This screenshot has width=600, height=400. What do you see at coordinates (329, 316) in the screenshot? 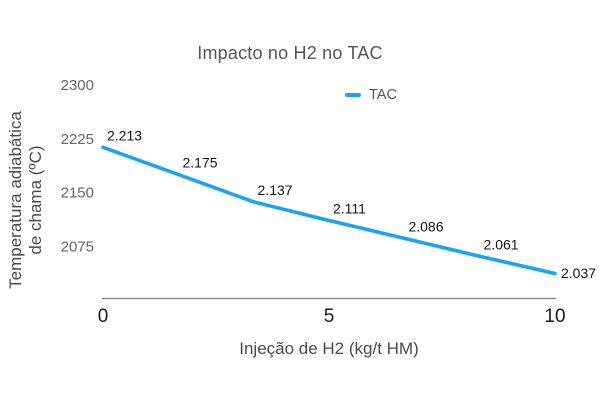
I see `x-tick-label: 5` at bounding box center [329, 316].